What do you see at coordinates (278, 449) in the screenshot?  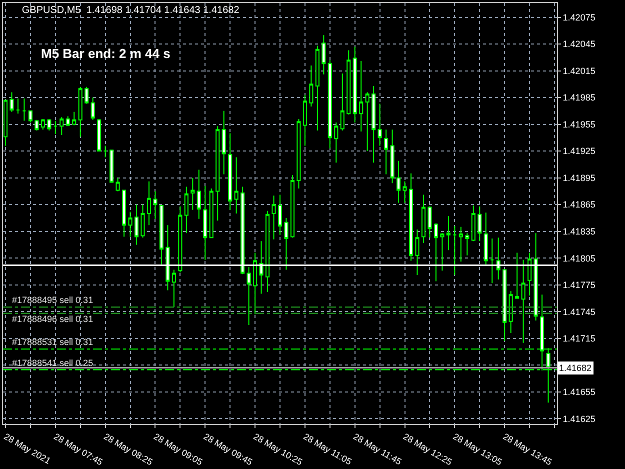 I see `x-tick-label: 28 May 10:25` at bounding box center [278, 449].